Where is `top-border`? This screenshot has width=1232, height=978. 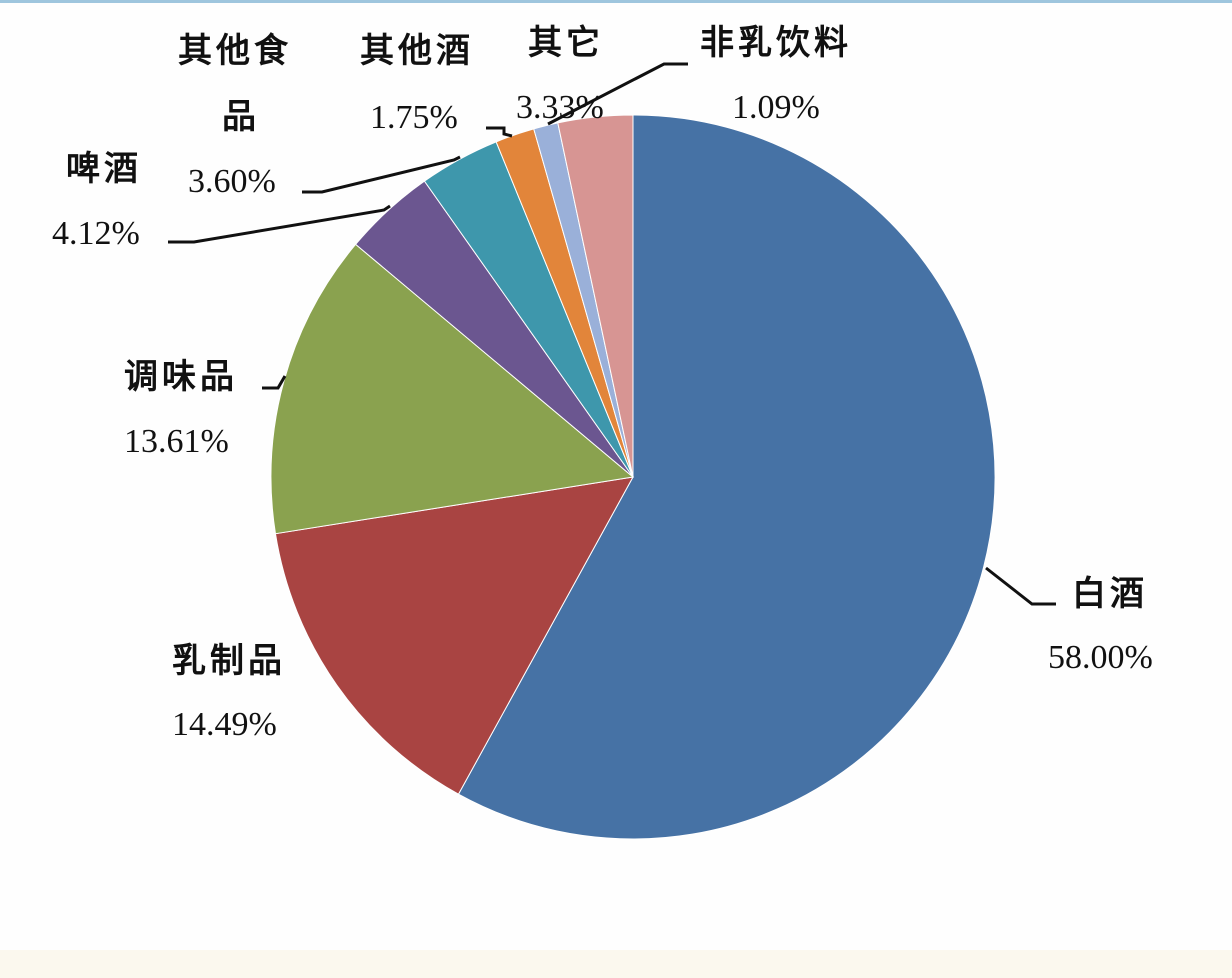
top-border is located at coordinates (616, 1).